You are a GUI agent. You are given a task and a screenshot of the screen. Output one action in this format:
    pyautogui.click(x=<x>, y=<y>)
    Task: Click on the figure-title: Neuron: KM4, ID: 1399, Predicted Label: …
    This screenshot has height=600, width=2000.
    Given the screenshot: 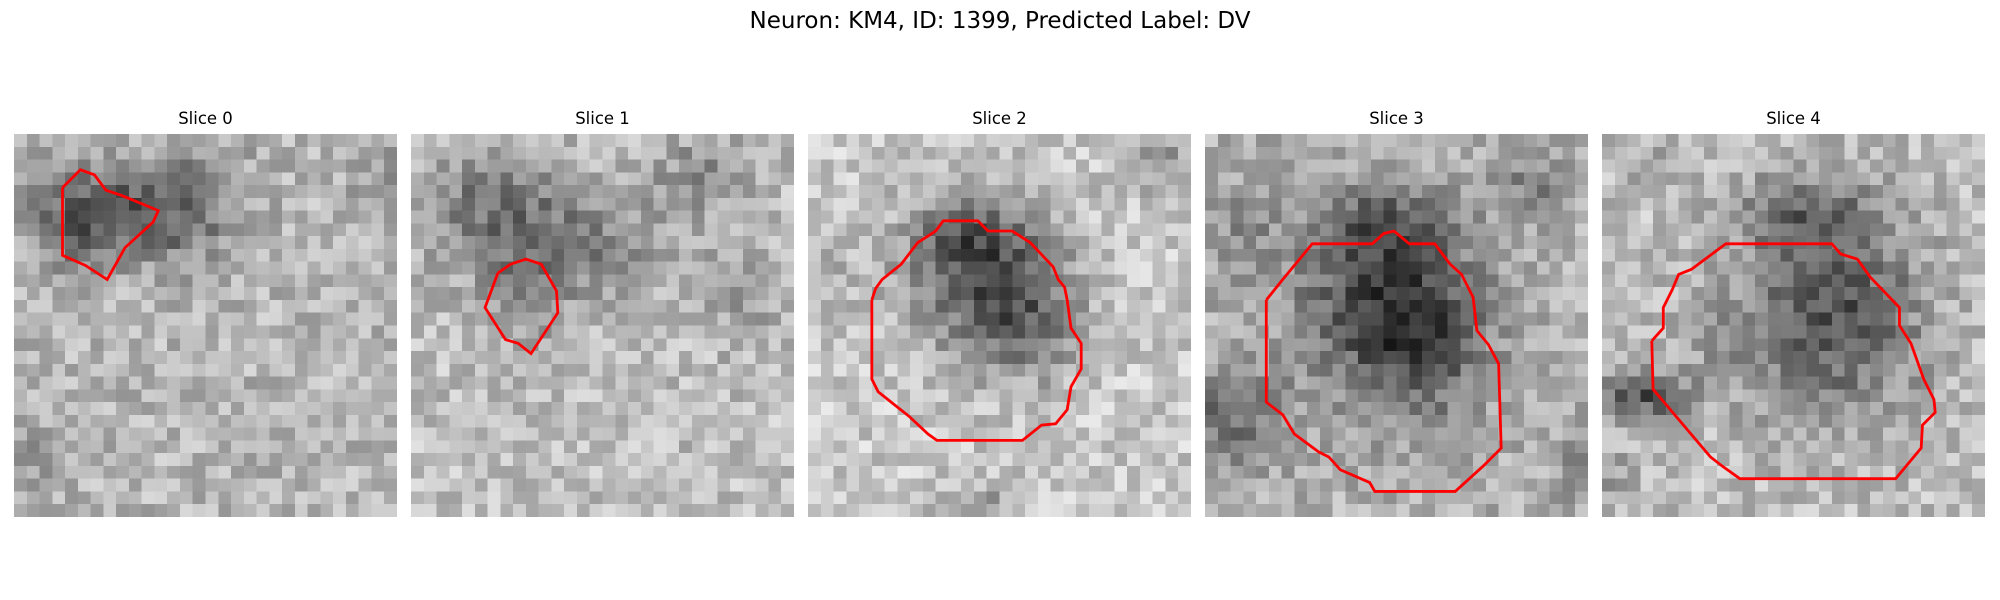 What is the action you would take?
    pyautogui.click(x=1000, y=21)
    